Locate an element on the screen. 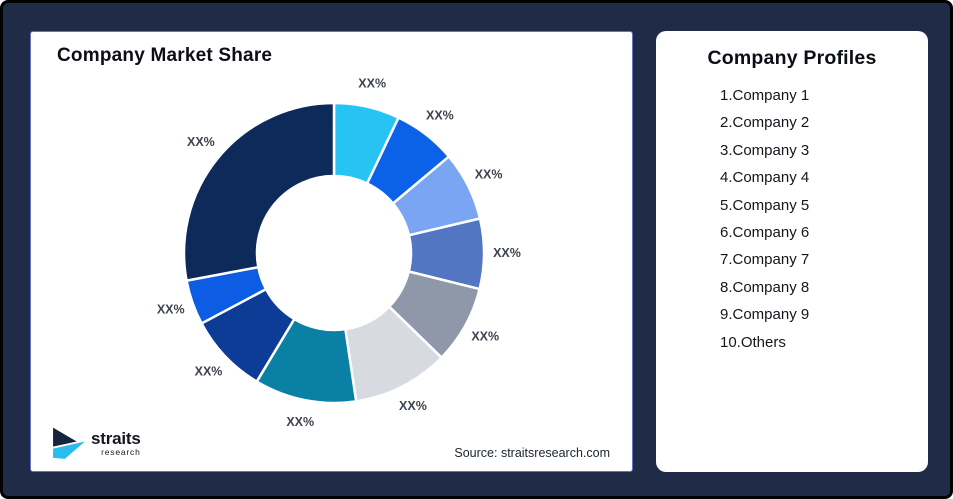 This screenshot has height=499, width=953. profile-list-item: 8.Company 8 is located at coordinates (765, 287).